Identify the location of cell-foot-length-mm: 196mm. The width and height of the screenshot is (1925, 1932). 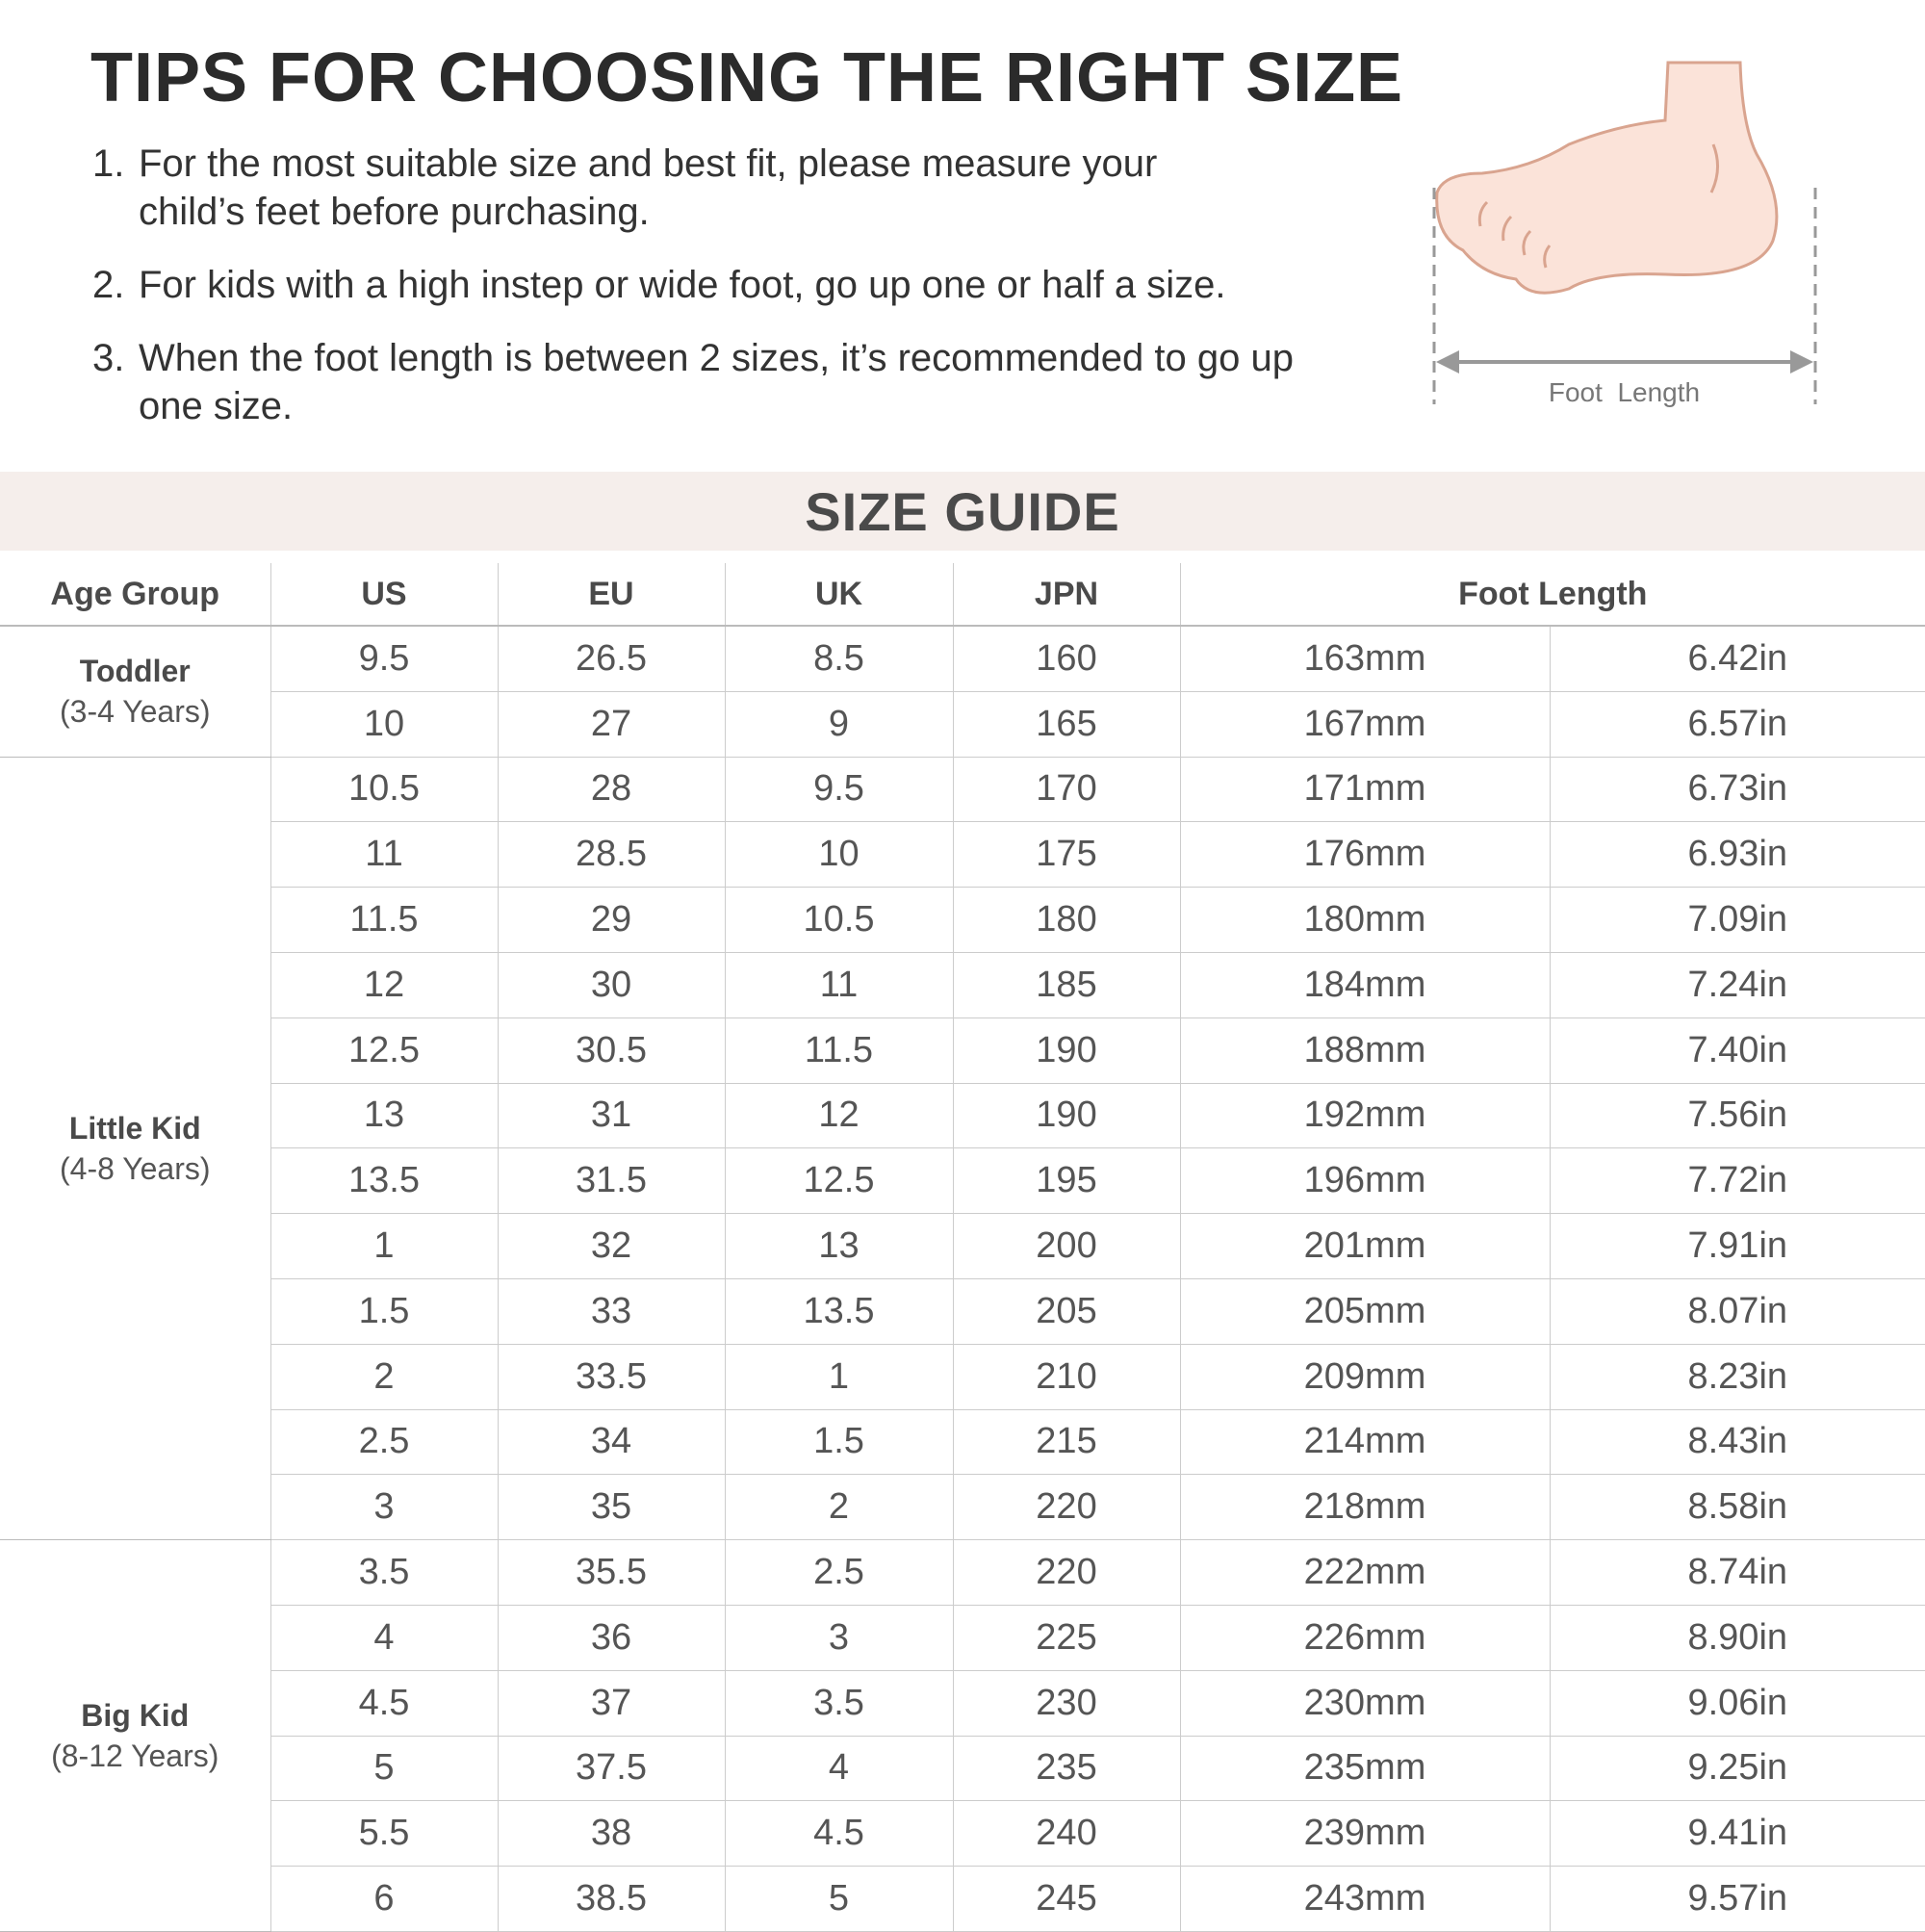
(1364, 1181).